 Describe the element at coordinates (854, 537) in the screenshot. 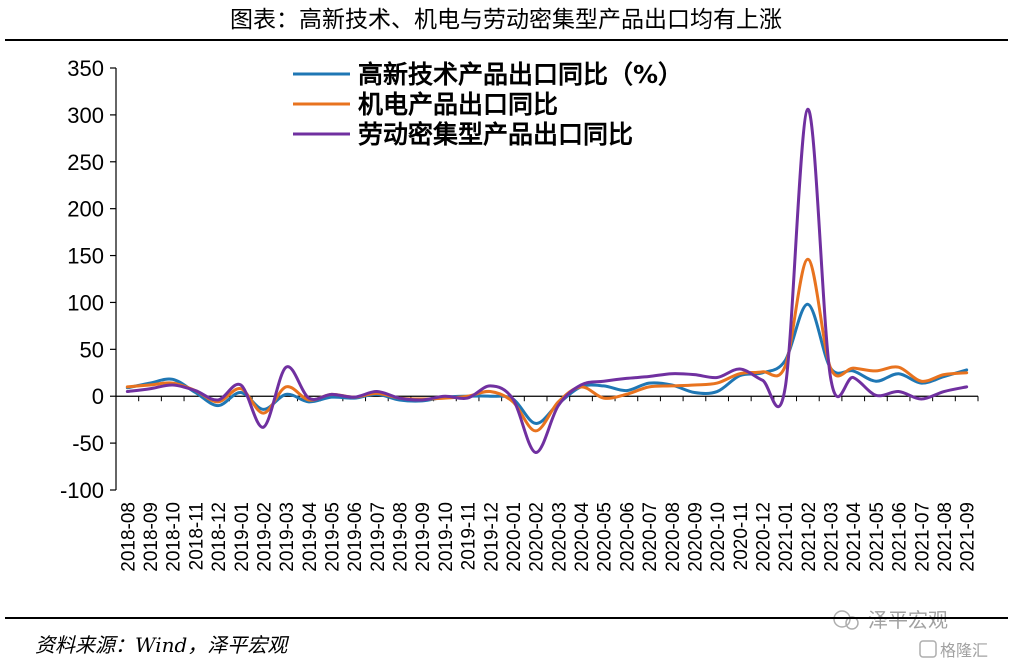

I see `x-tick-label: 2021-04` at that location.